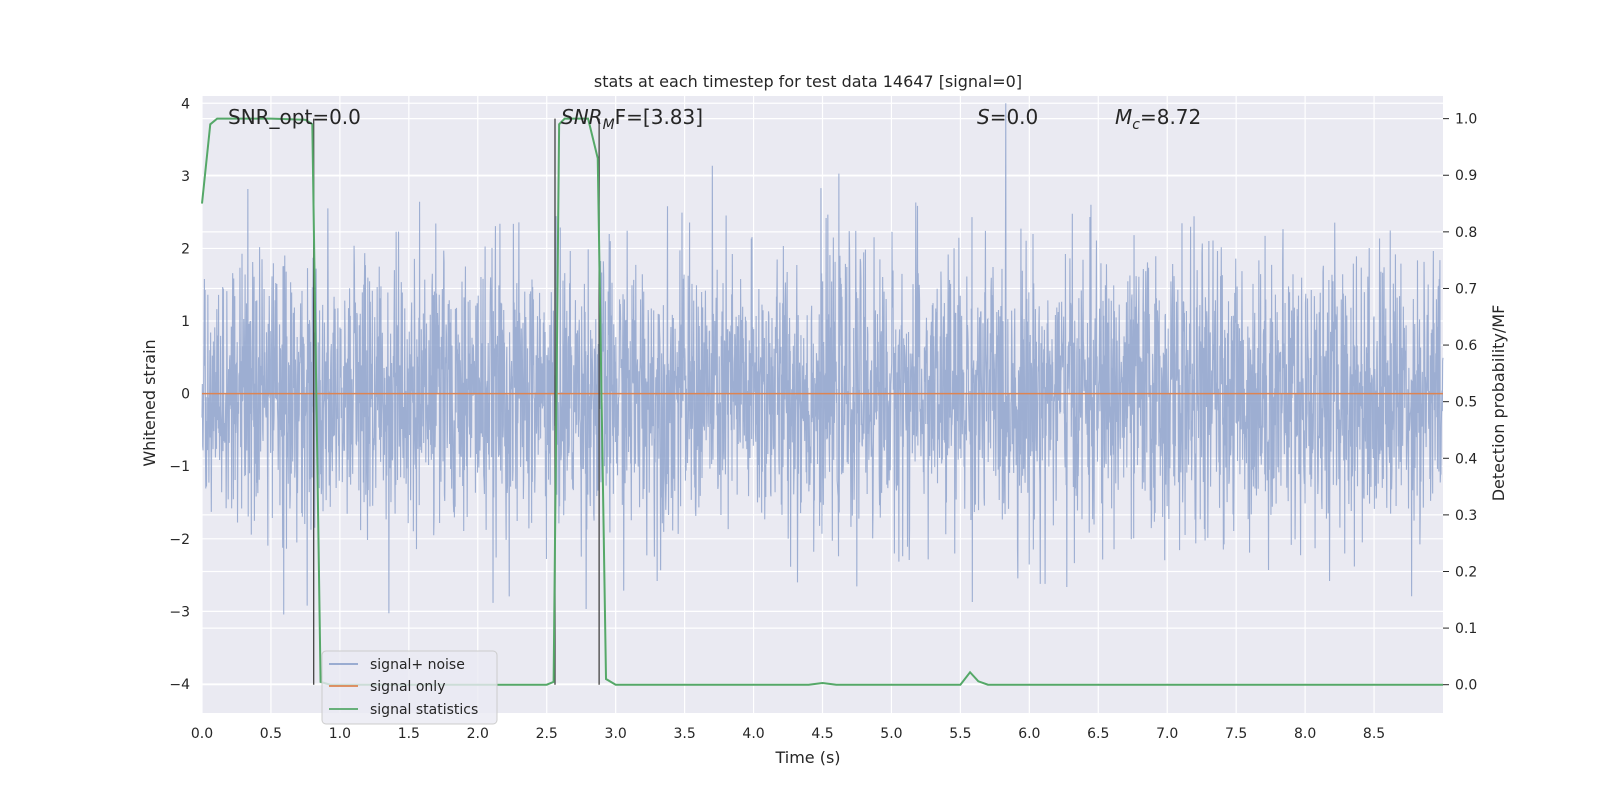  Describe the element at coordinates (1236, 734) in the screenshot. I see `x-tick-label: 7.5` at that location.